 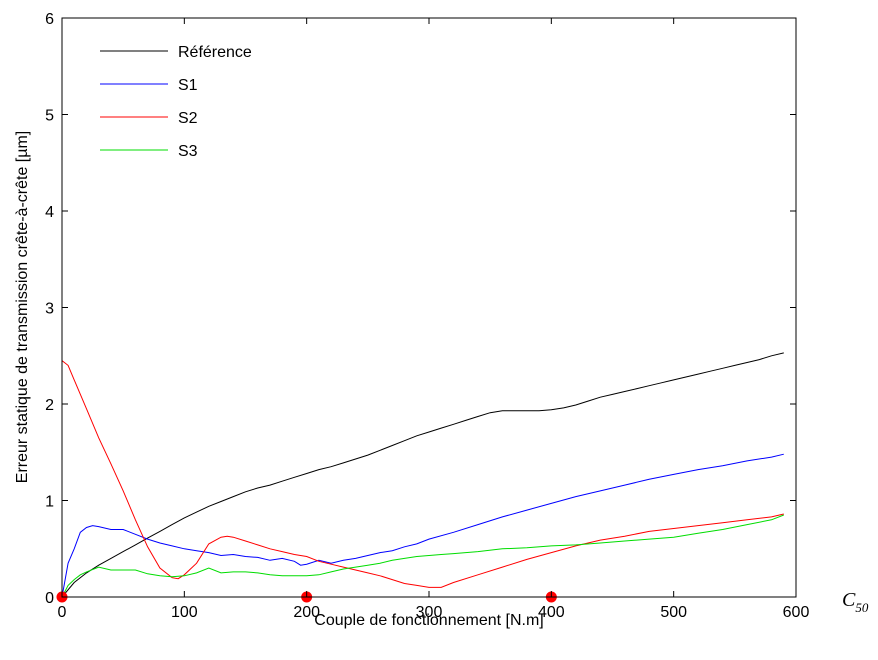 I want to click on c50-subscript: 50, so click(x=862, y=607).